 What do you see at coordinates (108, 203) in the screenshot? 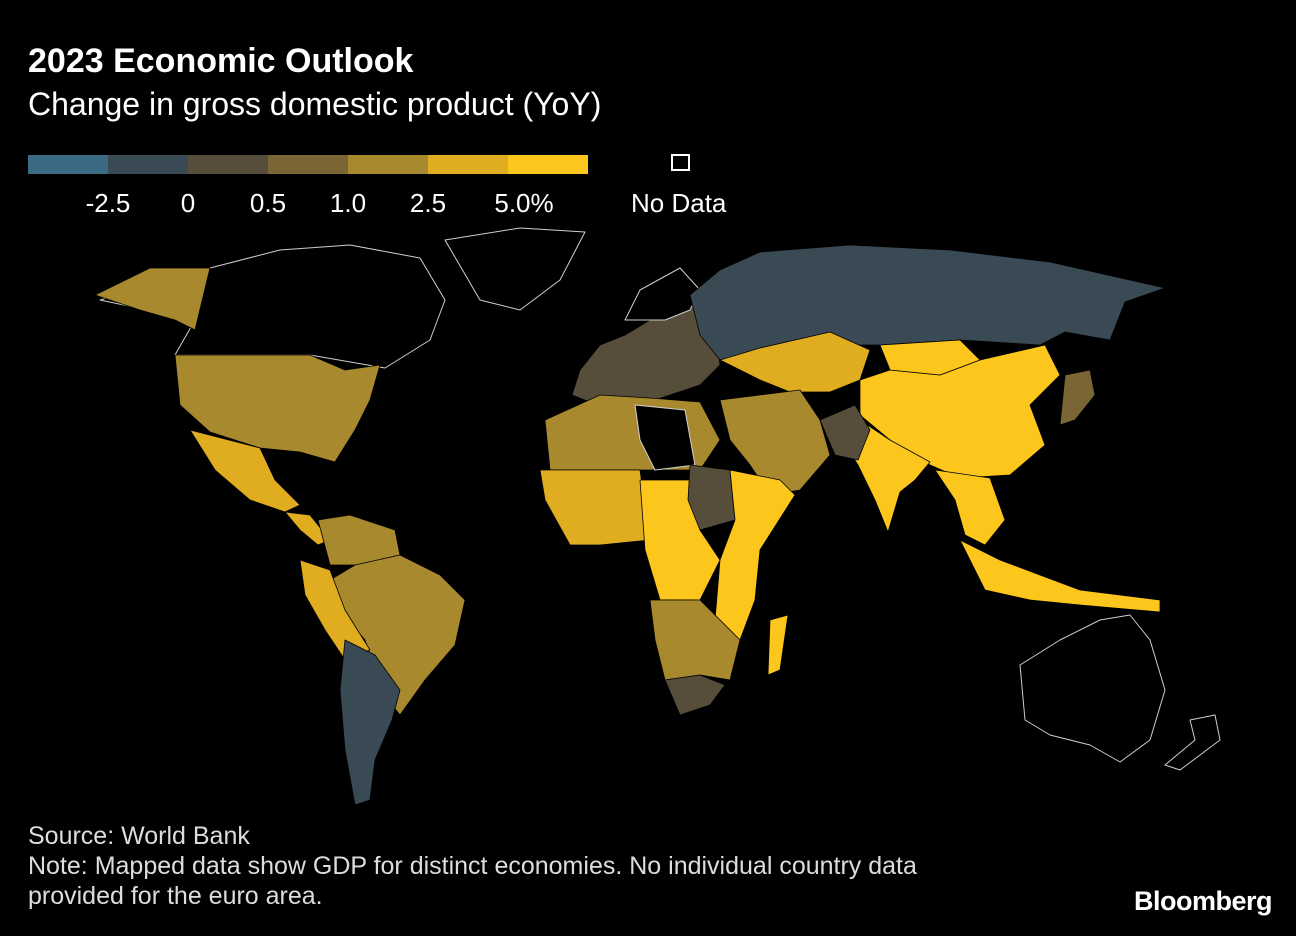
I see `legend-tick: -2.5` at bounding box center [108, 203].